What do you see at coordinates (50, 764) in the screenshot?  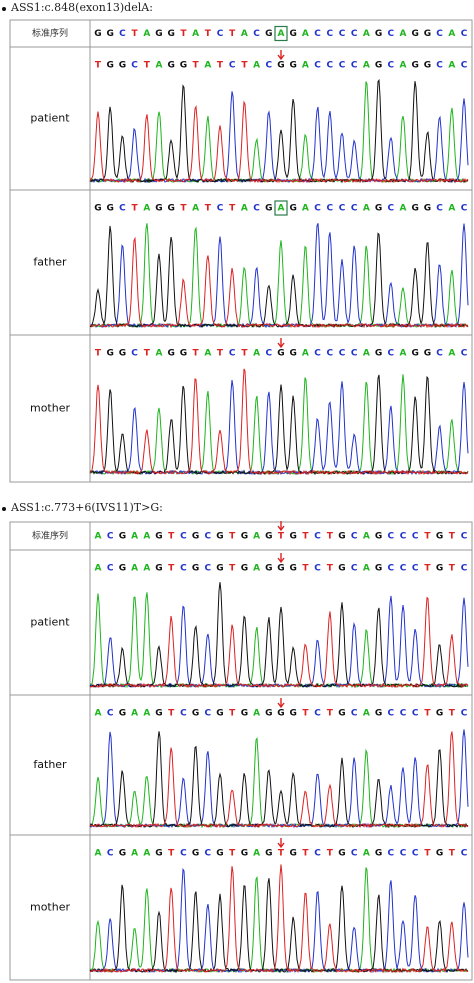 I see `sample-label: father` at bounding box center [50, 764].